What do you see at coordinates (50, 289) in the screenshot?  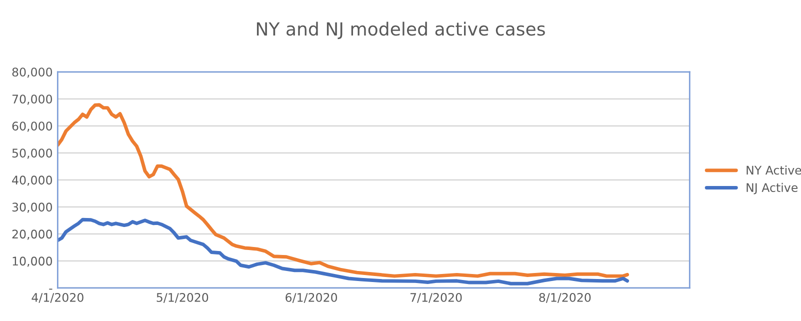 I see `y-tick-label: -` at bounding box center [50, 289].